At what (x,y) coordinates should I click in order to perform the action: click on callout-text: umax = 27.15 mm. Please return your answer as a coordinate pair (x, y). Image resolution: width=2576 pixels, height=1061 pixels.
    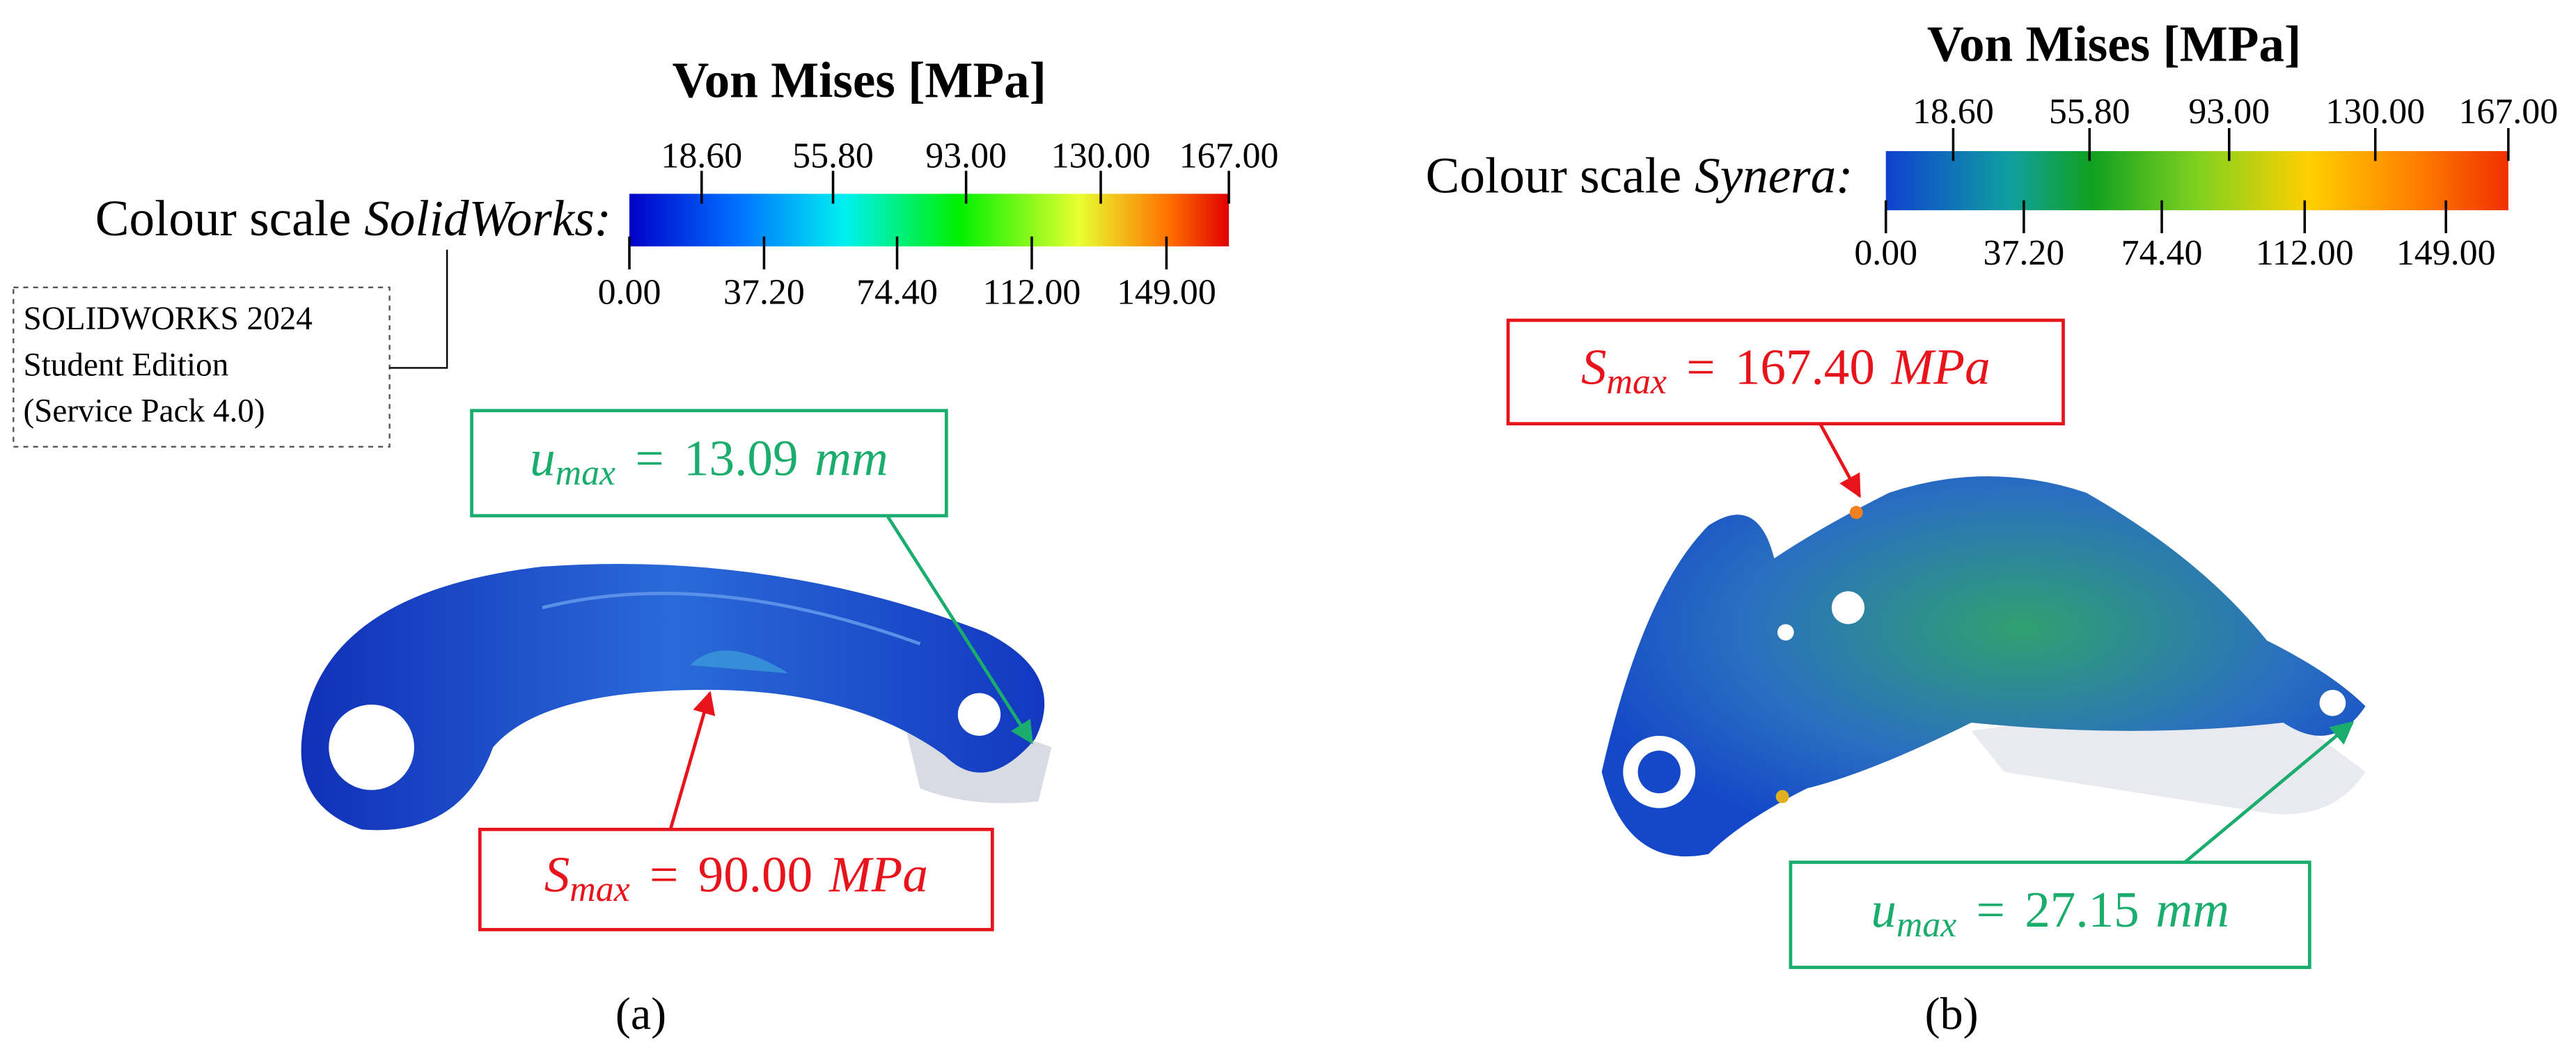
    Looking at the image, I should click on (2050, 913).